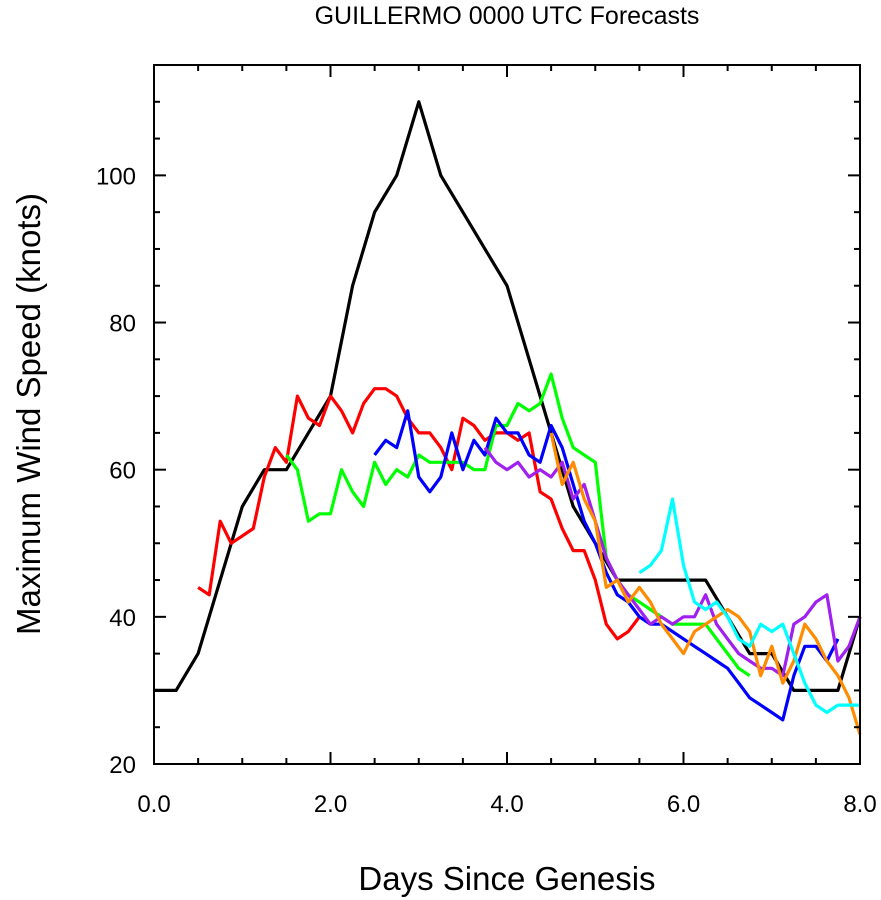 This screenshot has width=881, height=900. Describe the element at coordinates (507, 16) in the screenshot. I see `chart-title: GUILLERMO 0000 UTC Forecasts` at that location.